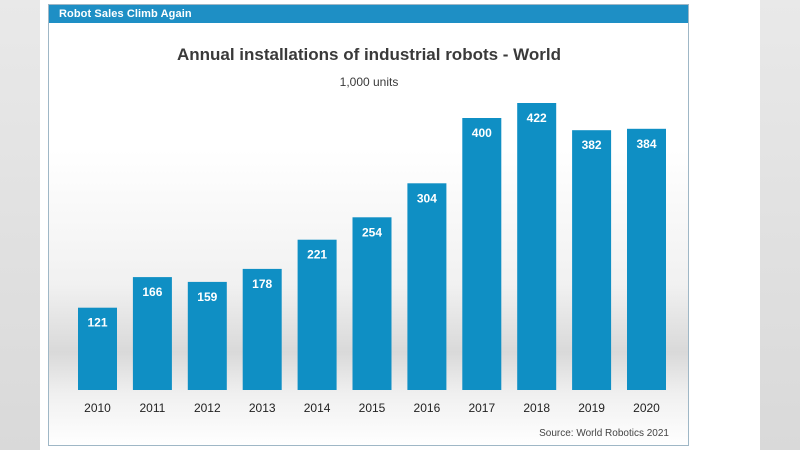 This screenshot has height=450, width=800. What do you see at coordinates (207, 297) in the screenshot?
I see `data-label-2012: 159` at bounding box center [207, 297].